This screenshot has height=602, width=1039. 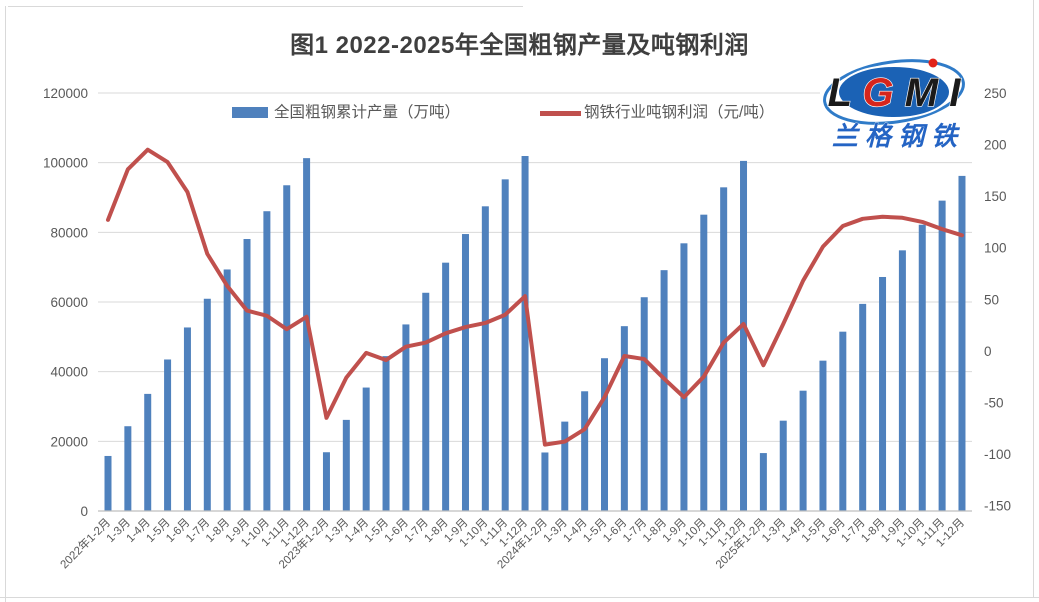 What do you see at coordinates (65, 163) in the screenshot?
I see `y-axis-label: 100000` at bounding box center [65, 163].